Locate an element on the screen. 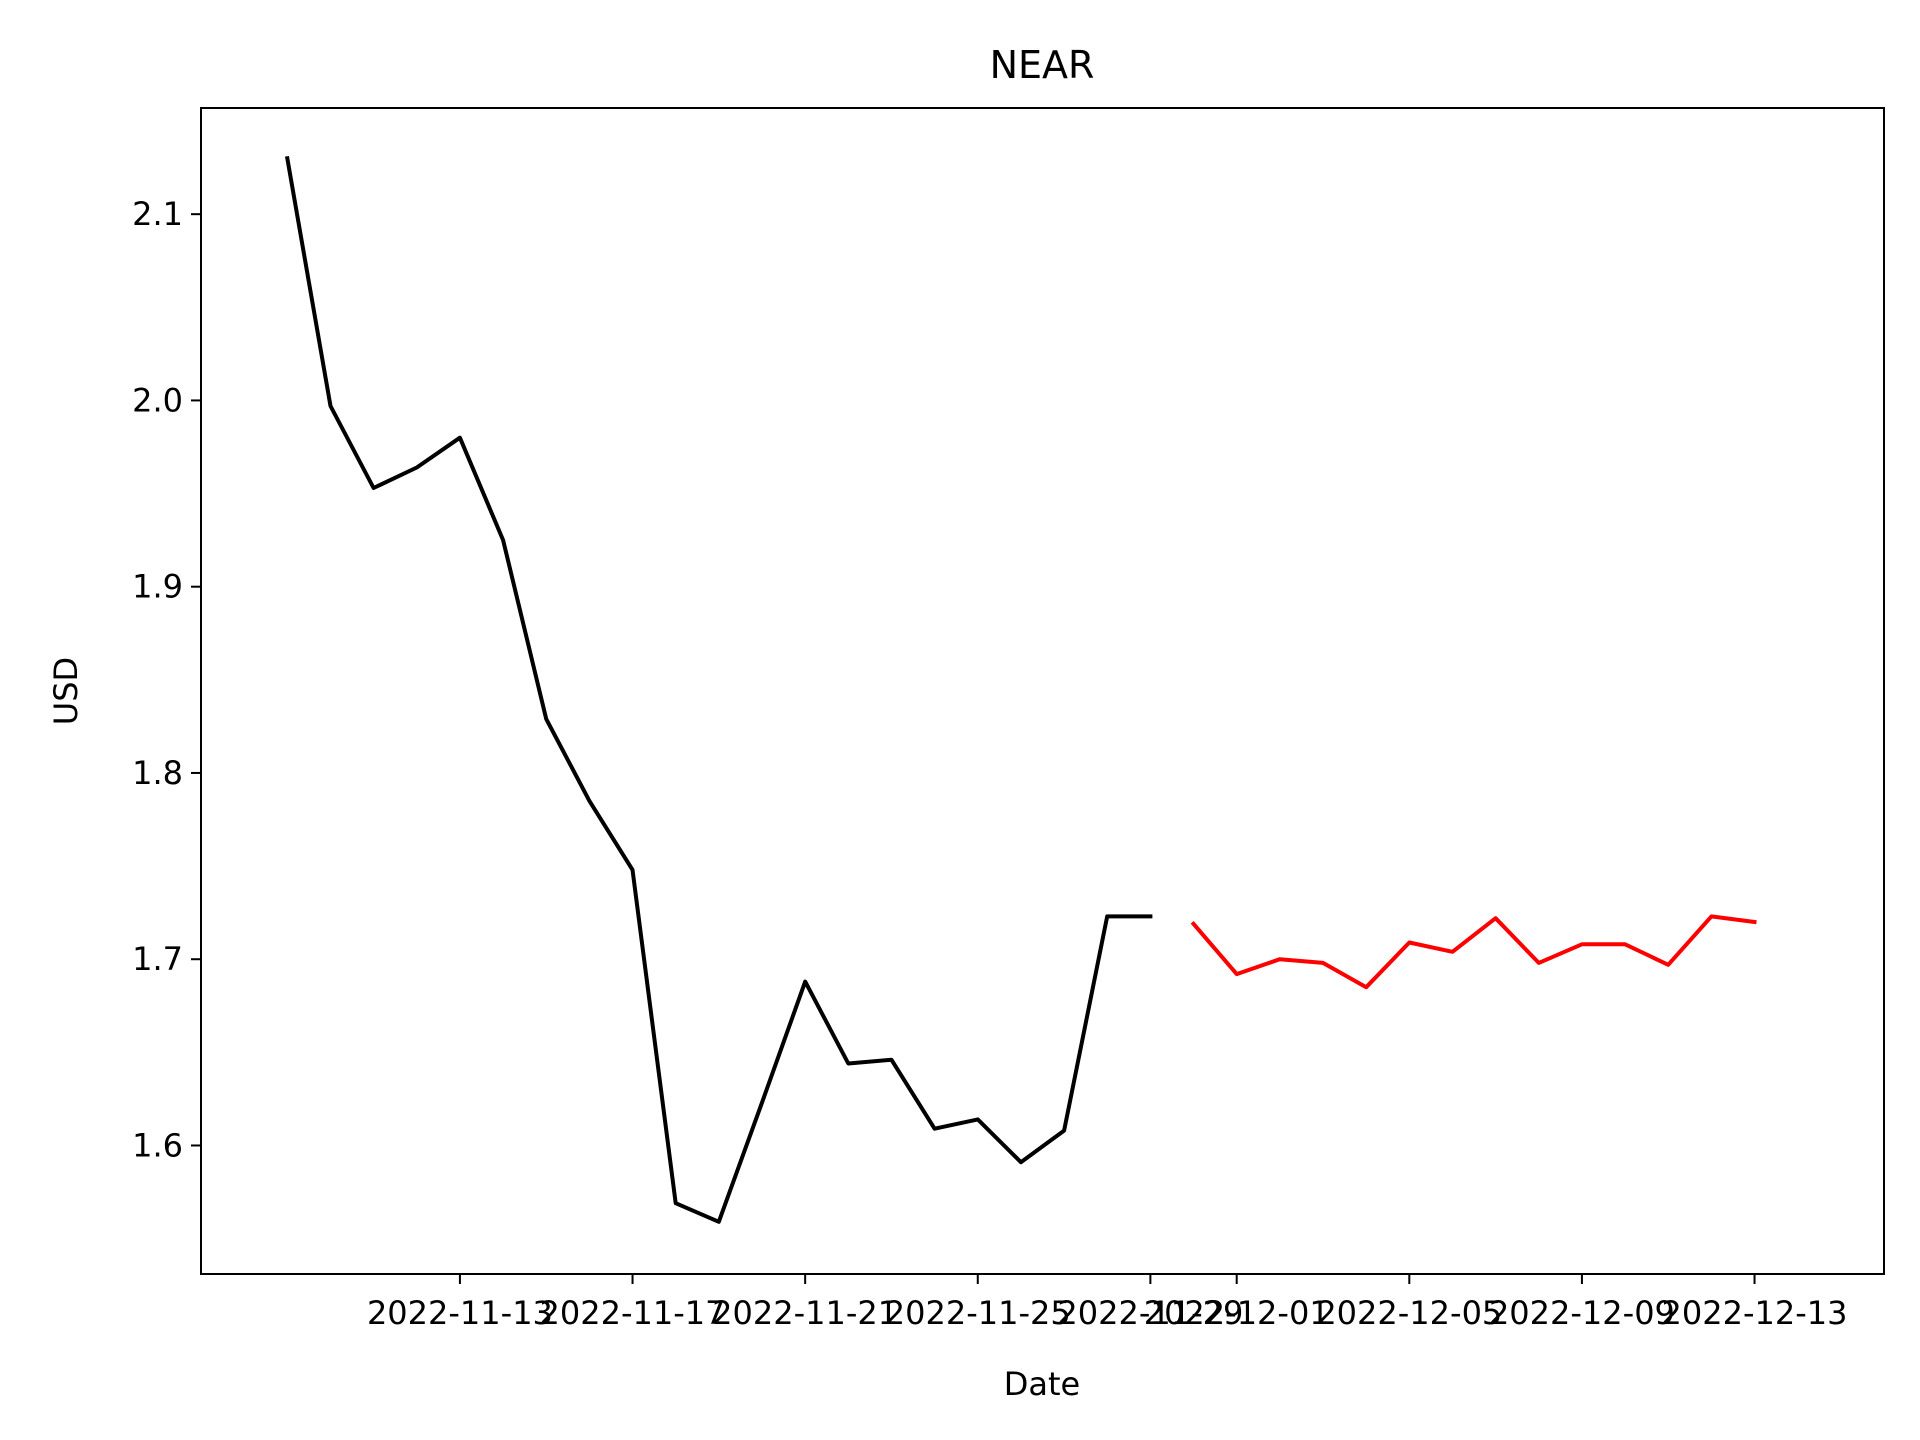 The height and width of the screenshot is (1440, 1920). y-tick-label: 1.8 is located at coordinates (157, 773).